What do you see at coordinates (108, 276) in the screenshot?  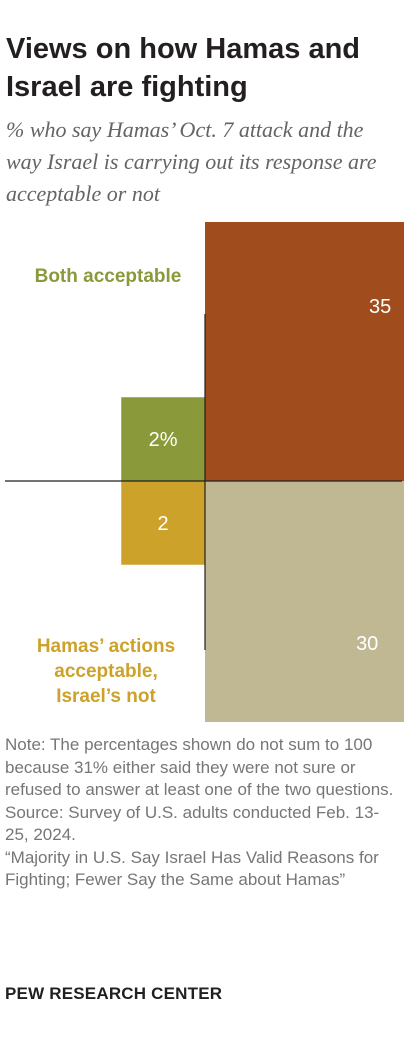 I see `category-label-both: Both acceptable` at bounding box center [108, 276].